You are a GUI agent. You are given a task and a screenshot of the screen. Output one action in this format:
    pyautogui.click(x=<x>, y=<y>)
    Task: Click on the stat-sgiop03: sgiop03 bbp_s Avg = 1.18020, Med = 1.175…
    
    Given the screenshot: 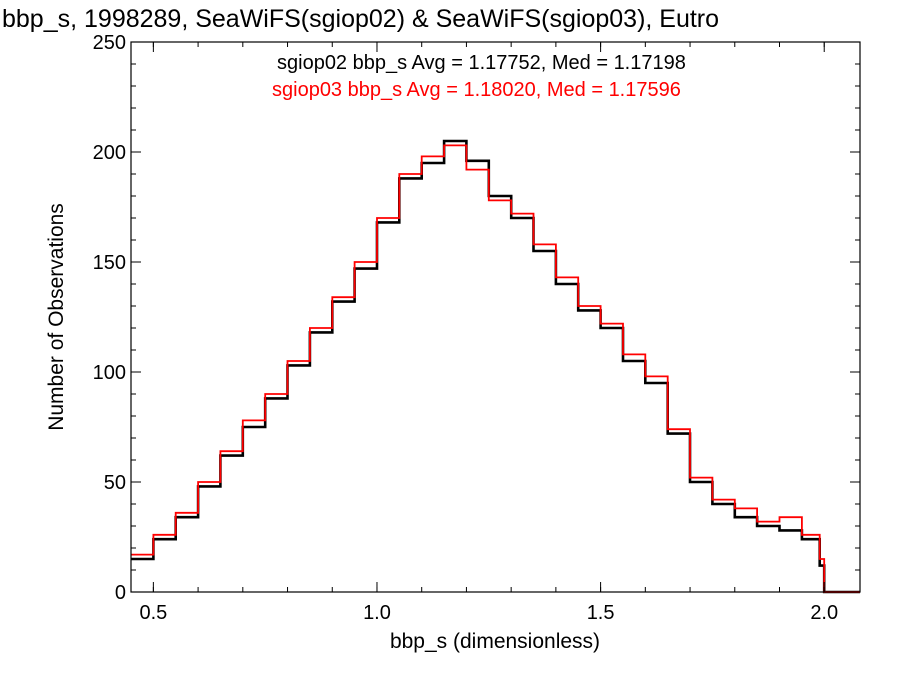 What is the action you would take?
    pyautogui.click(x=476, y=90)
    